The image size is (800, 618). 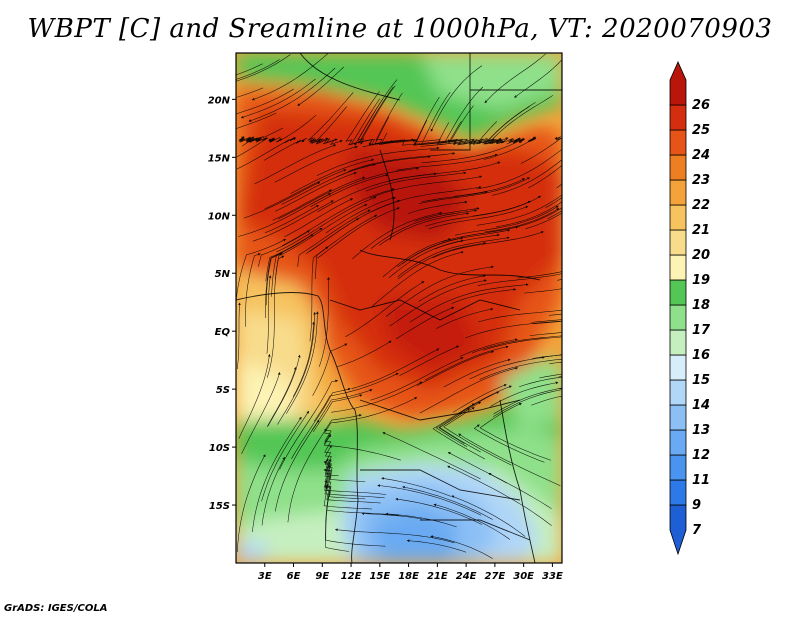 I want to click on lon-tick-label: 18E, so click(x=408, y=576).